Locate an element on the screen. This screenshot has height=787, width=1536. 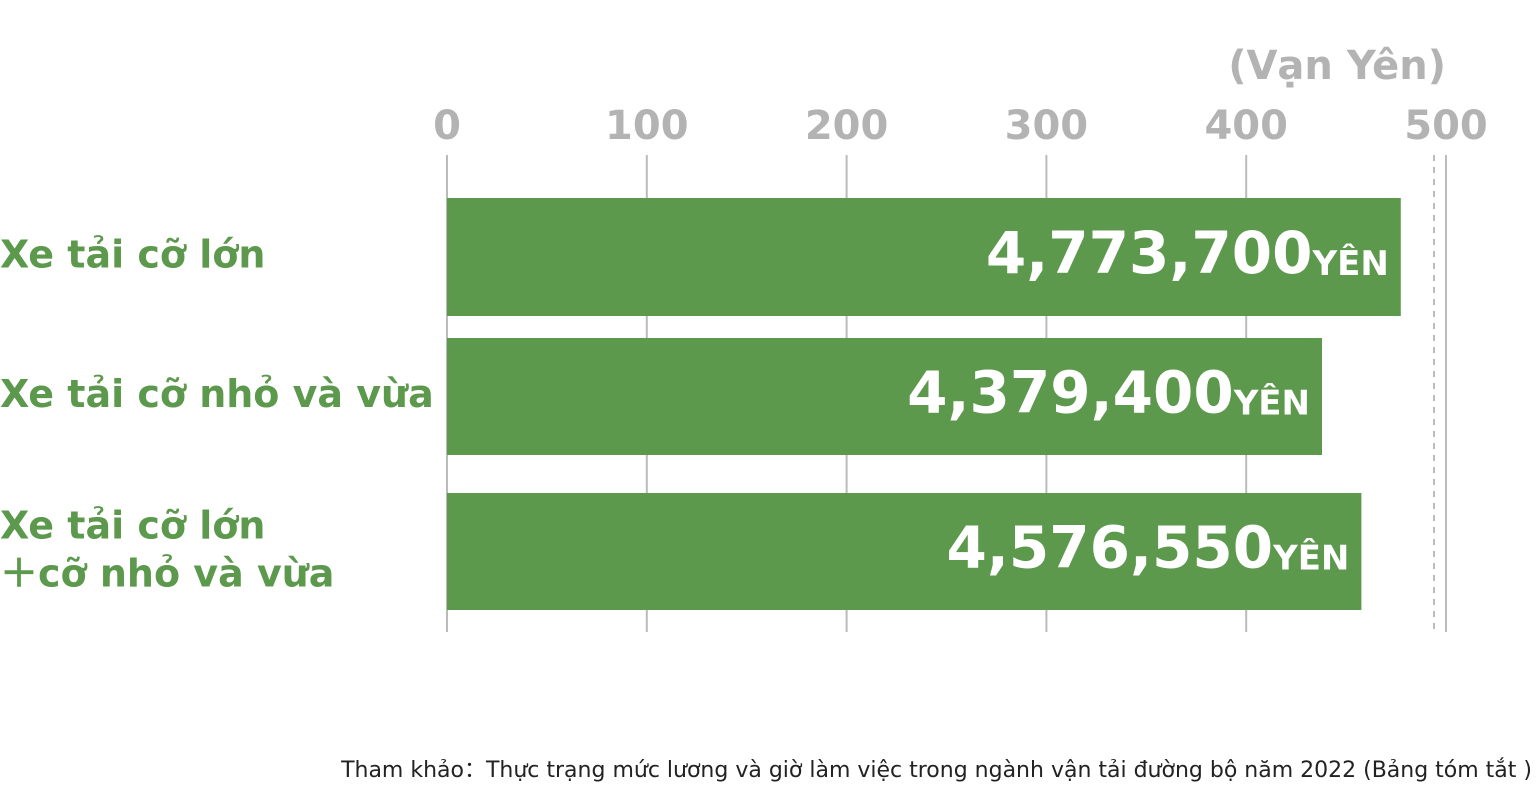
x-tick-label: 0 is located at coordinates (447, 126).